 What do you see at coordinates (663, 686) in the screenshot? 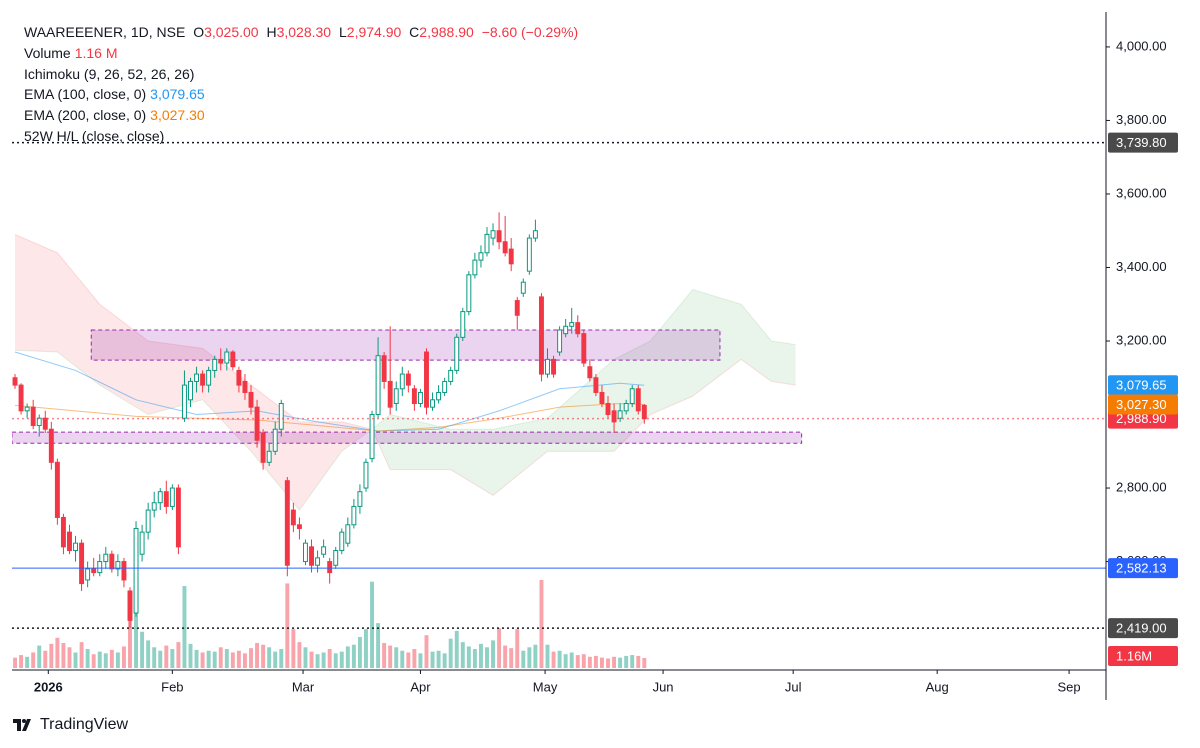
I see `x-tick-label: Jun` at bounding box center [663, 686].